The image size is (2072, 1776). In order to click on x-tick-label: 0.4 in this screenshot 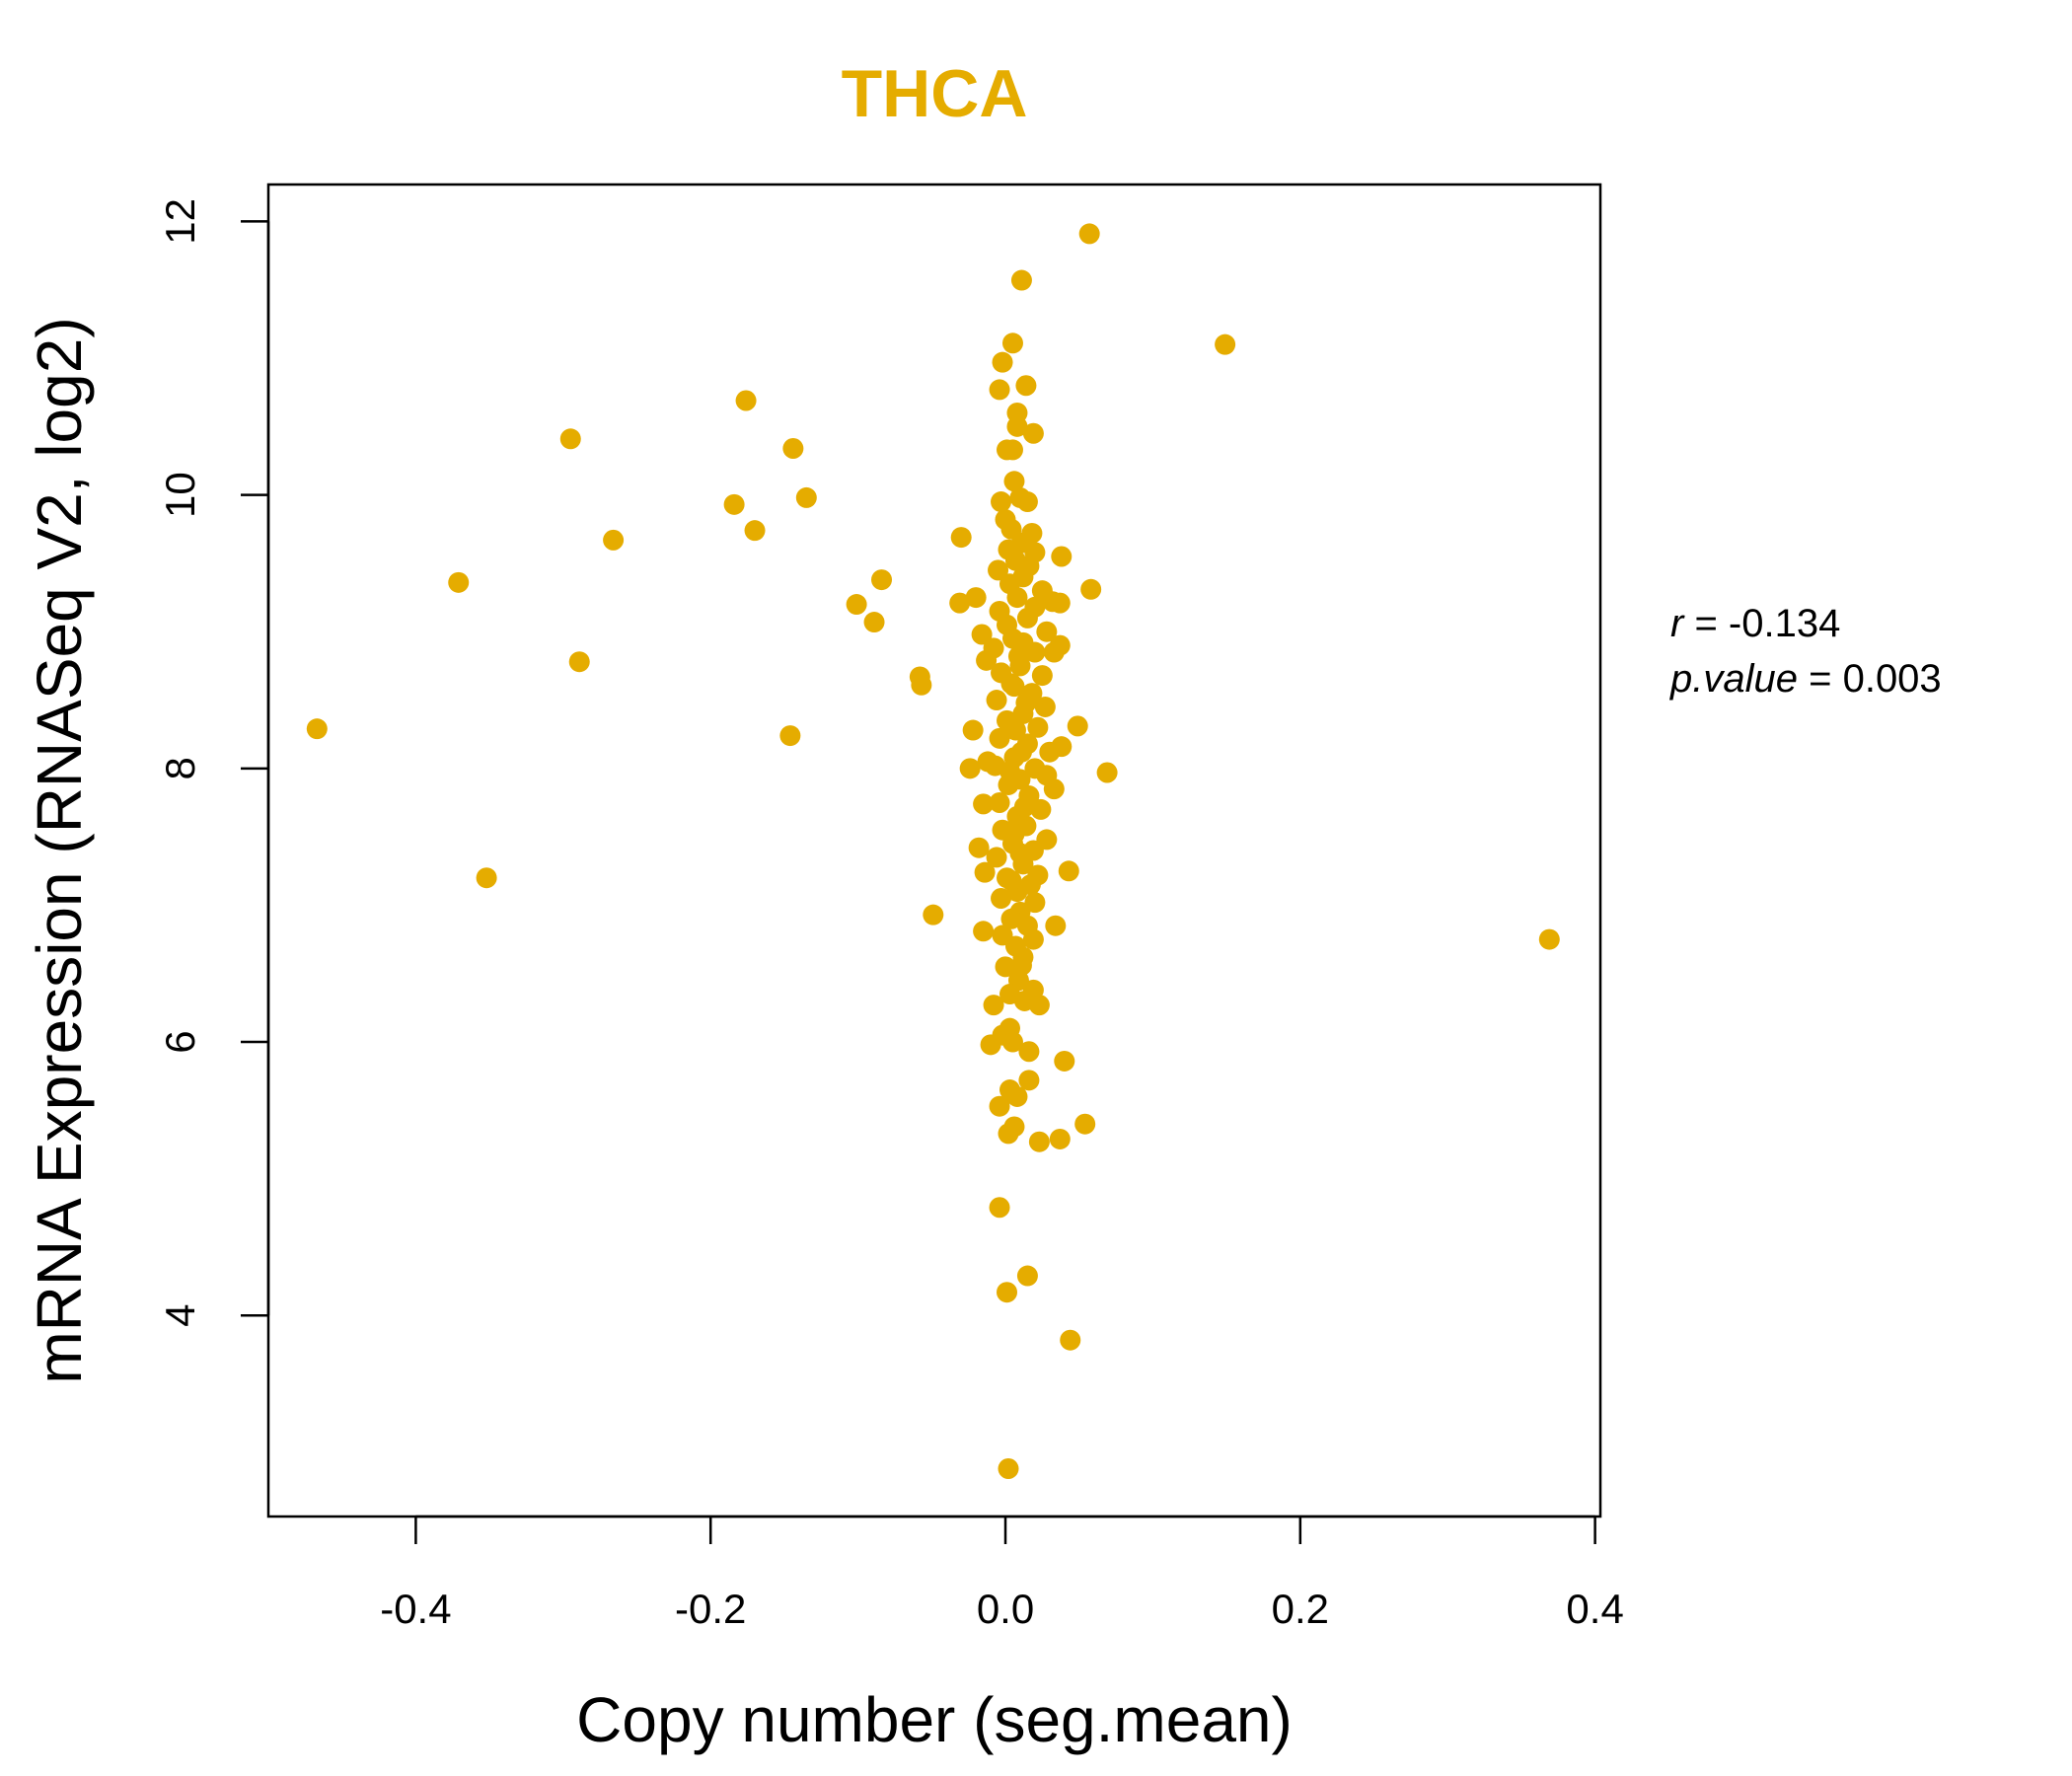, I will do `click(1595, 1609)`.